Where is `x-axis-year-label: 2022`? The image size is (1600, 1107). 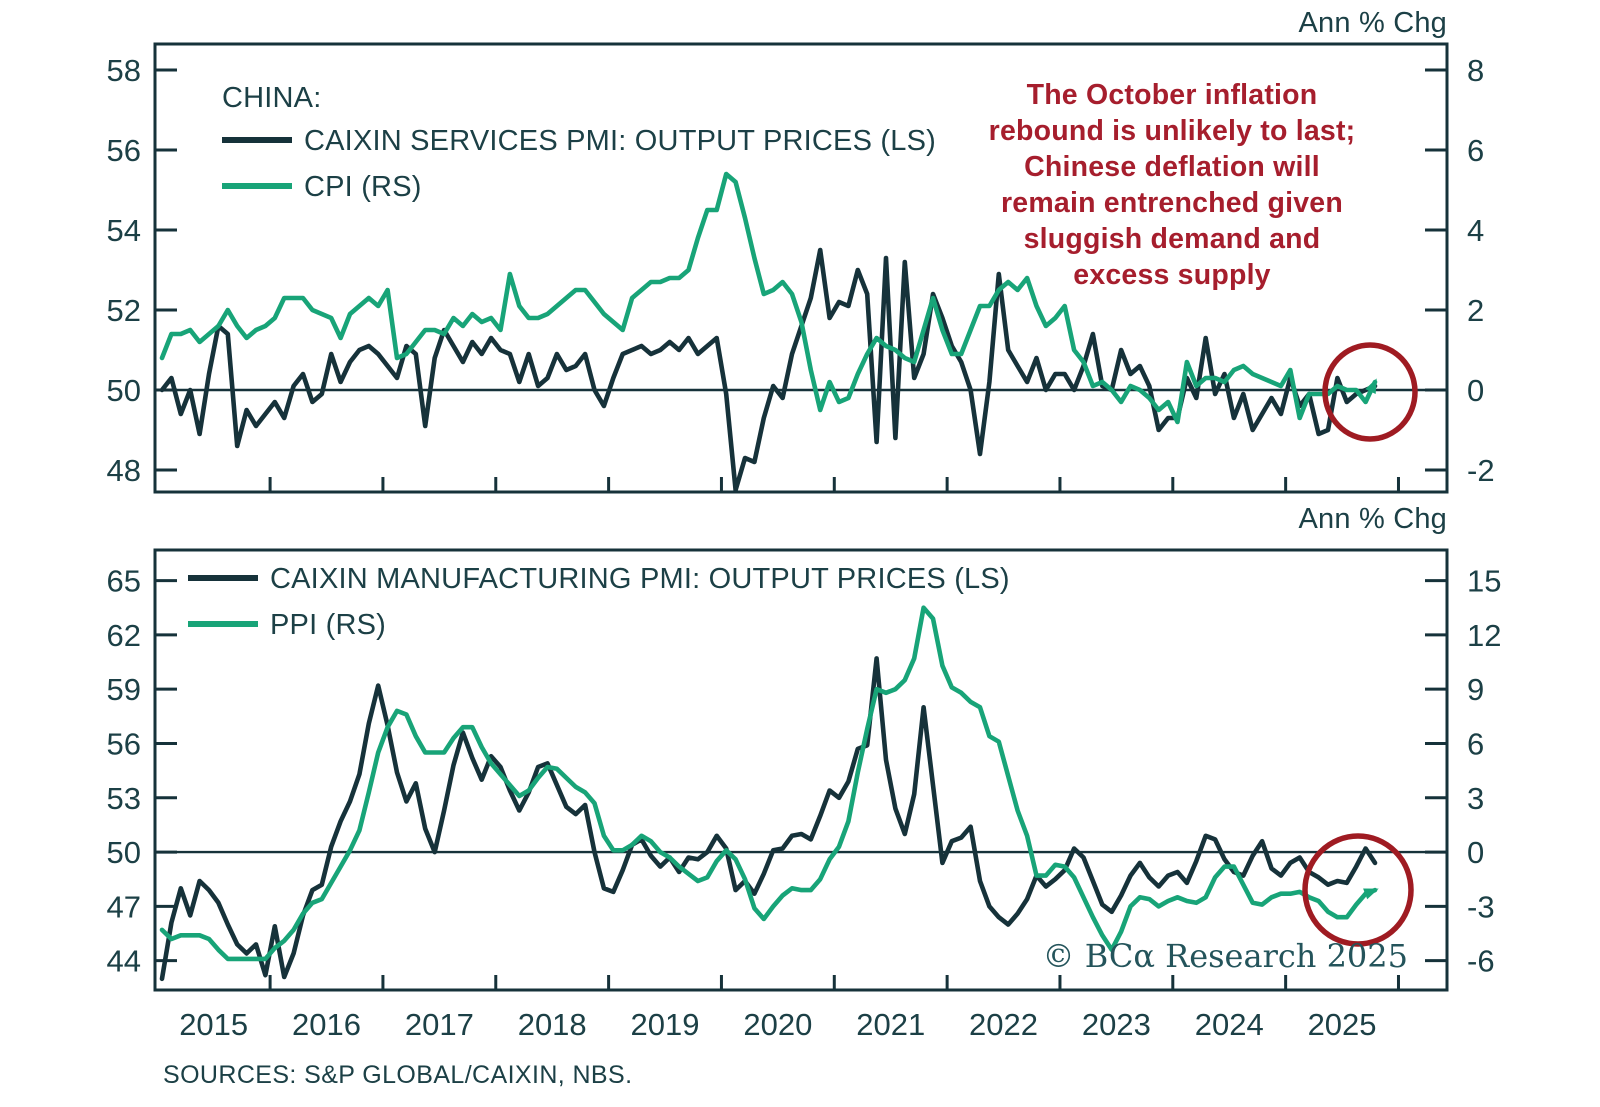
x-axis-year-label: 2022 is located at coordinates (1003, 1024).